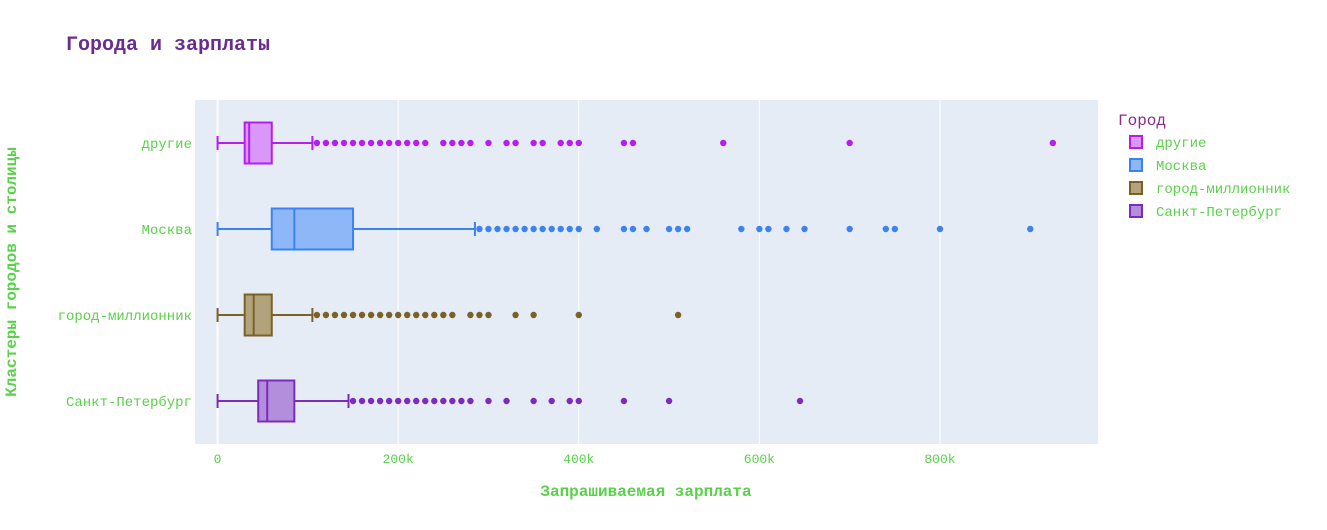 The height and width of the screenshot is (530, 1327). Describe the element at coordinates (759, 459) in the screenshot. I see `x-tick-label: 600k` at that location.